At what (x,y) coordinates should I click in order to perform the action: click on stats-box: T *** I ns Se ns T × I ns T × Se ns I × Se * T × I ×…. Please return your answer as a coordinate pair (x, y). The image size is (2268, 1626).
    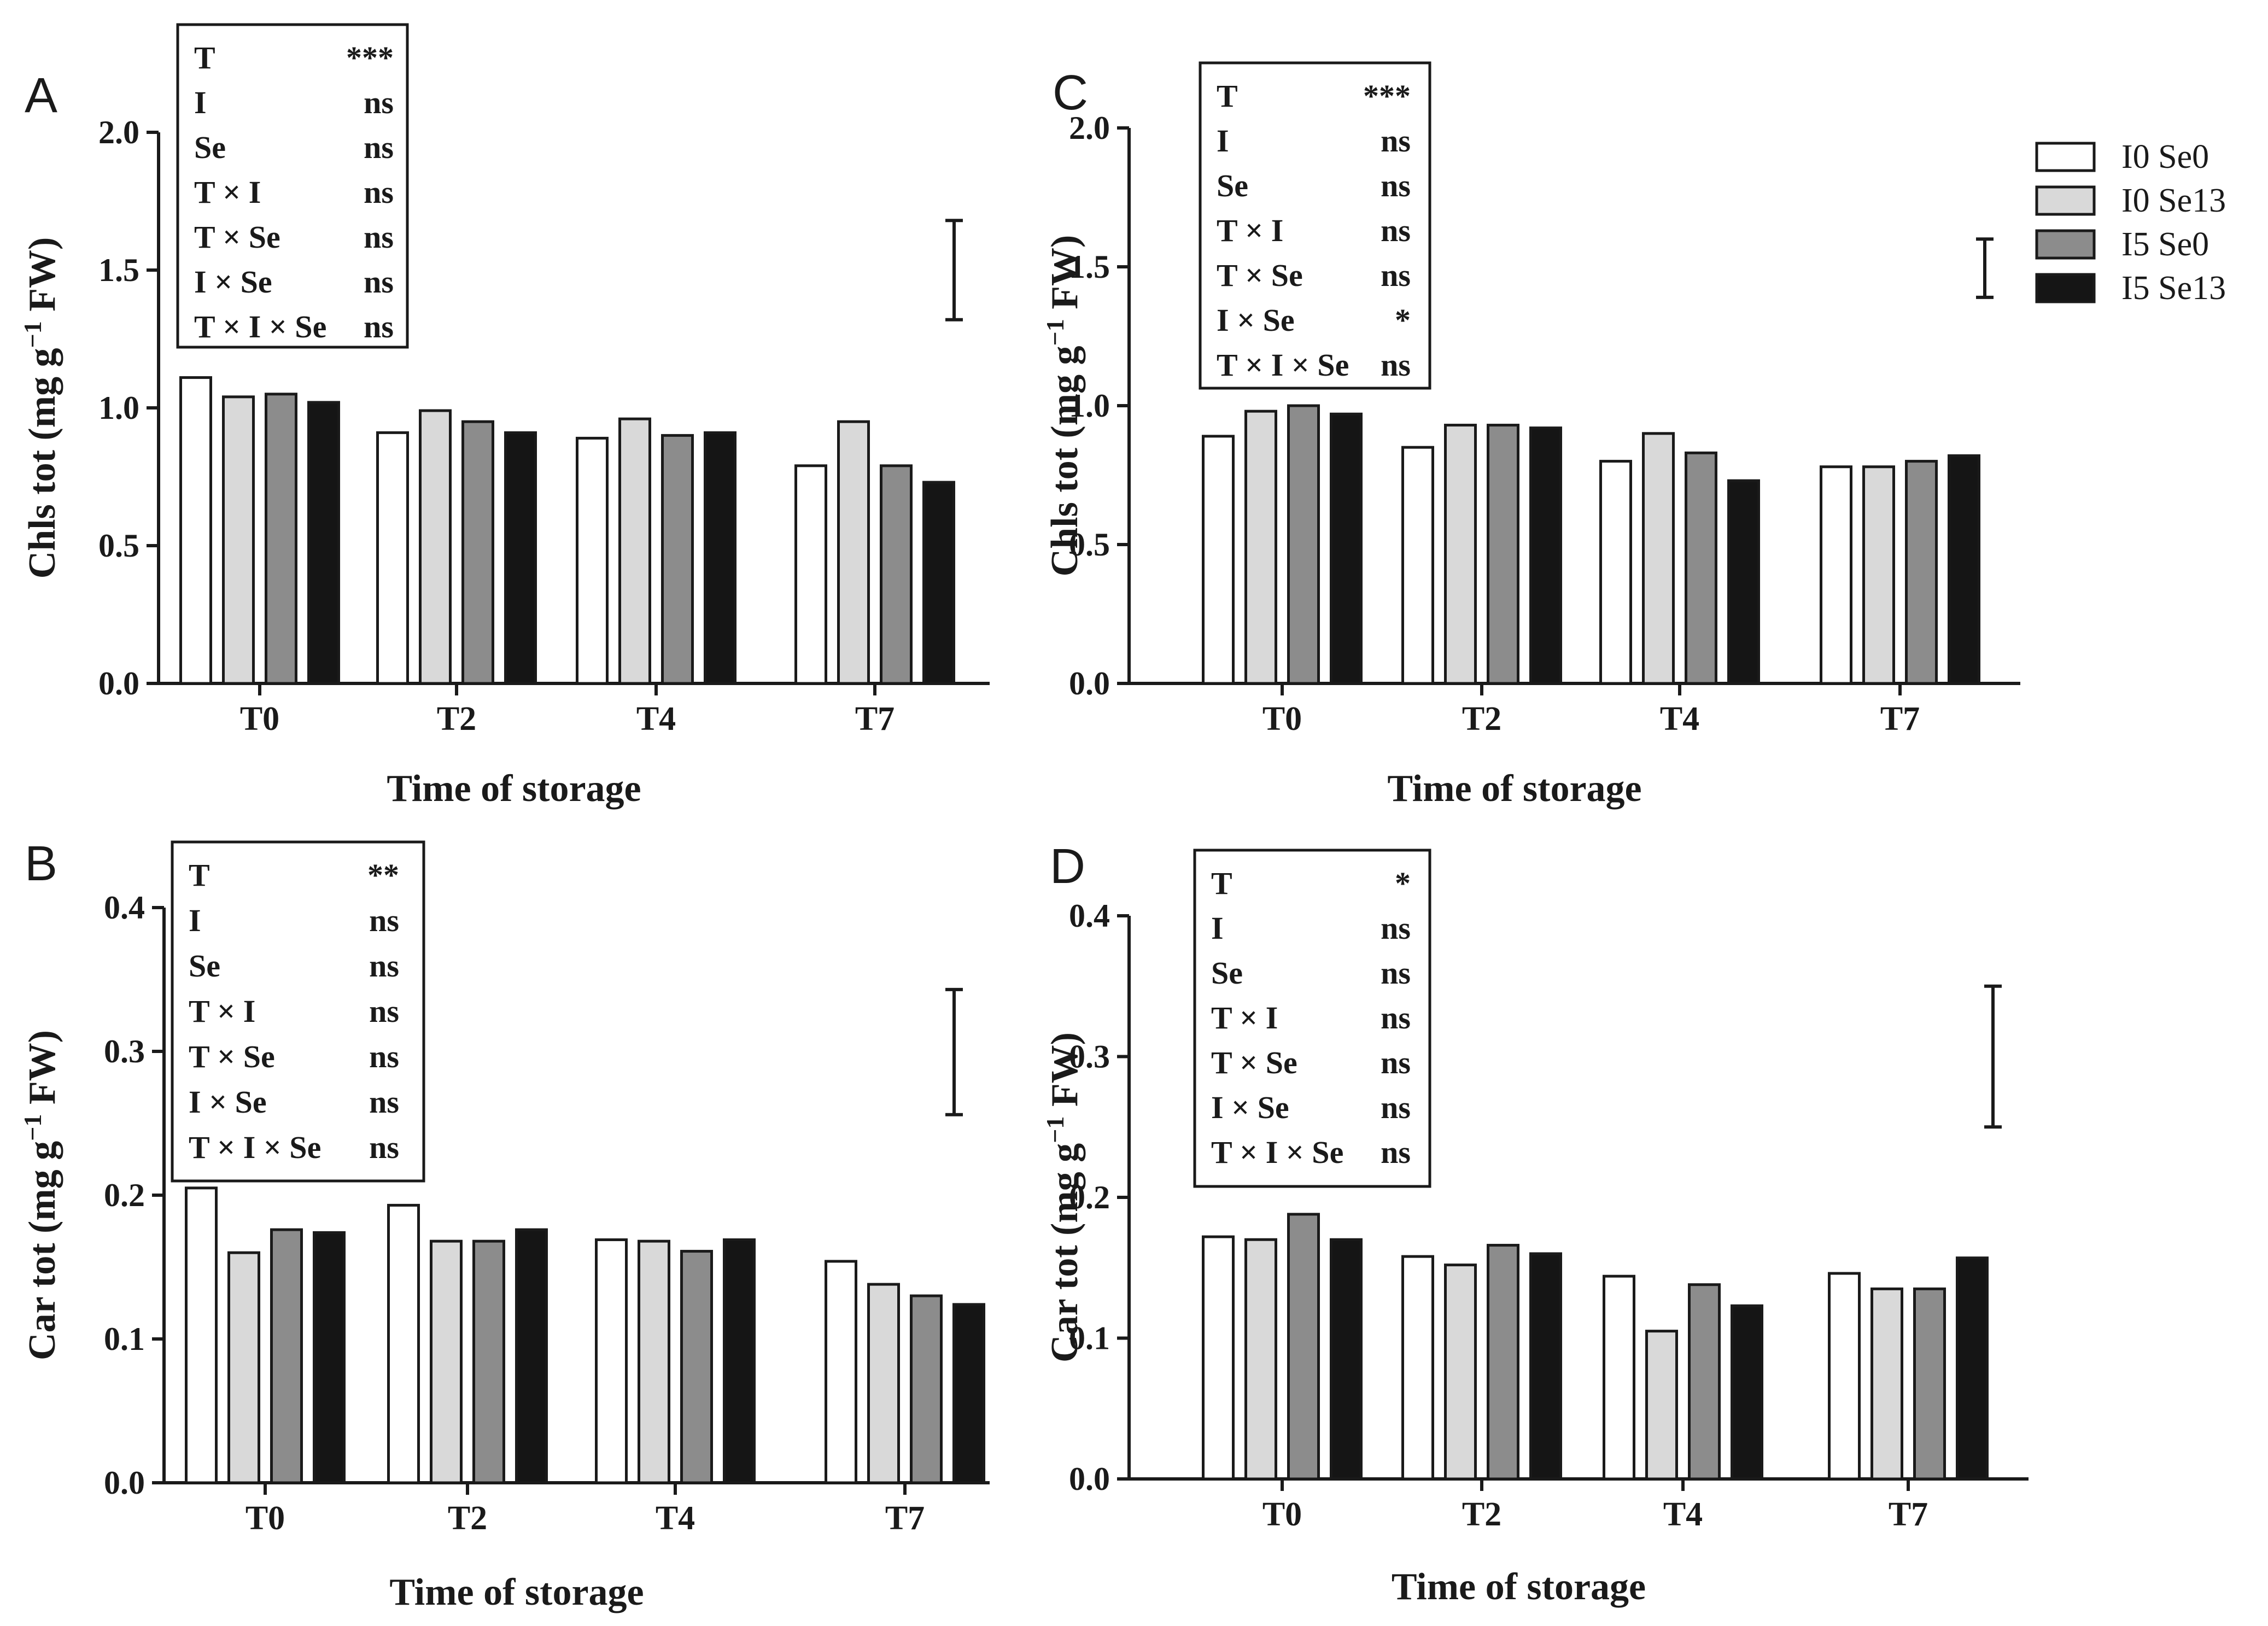
    Looking at the image, I should click on (1315, 226).